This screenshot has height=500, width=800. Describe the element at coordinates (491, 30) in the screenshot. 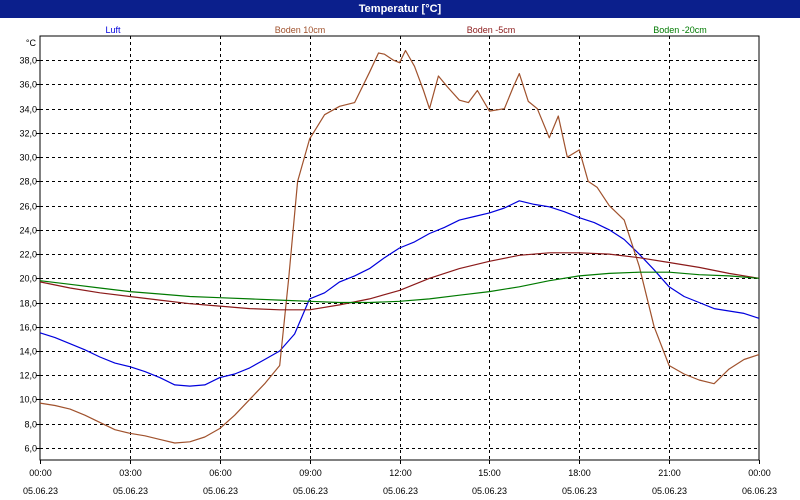

I see `legend-entry: Boden -5cm` at that location.